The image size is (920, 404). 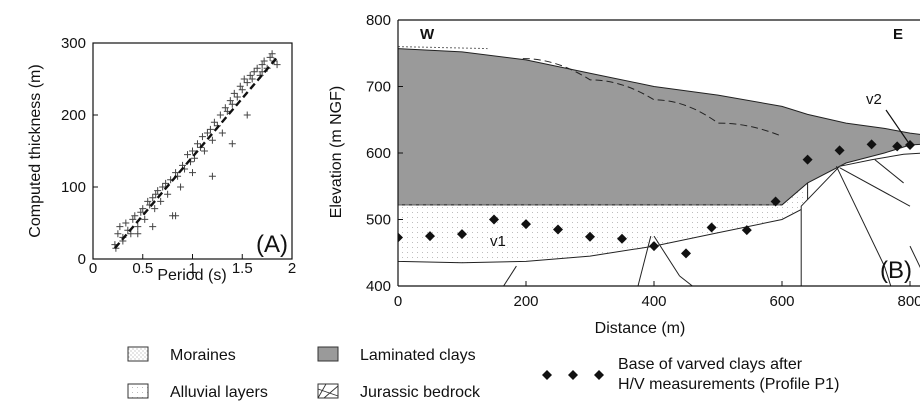 What do you see at coordinates (640, 328) in the screenshot?
I see `panel-b-x-label: Distance (m)` at bounding box center [640, 328].